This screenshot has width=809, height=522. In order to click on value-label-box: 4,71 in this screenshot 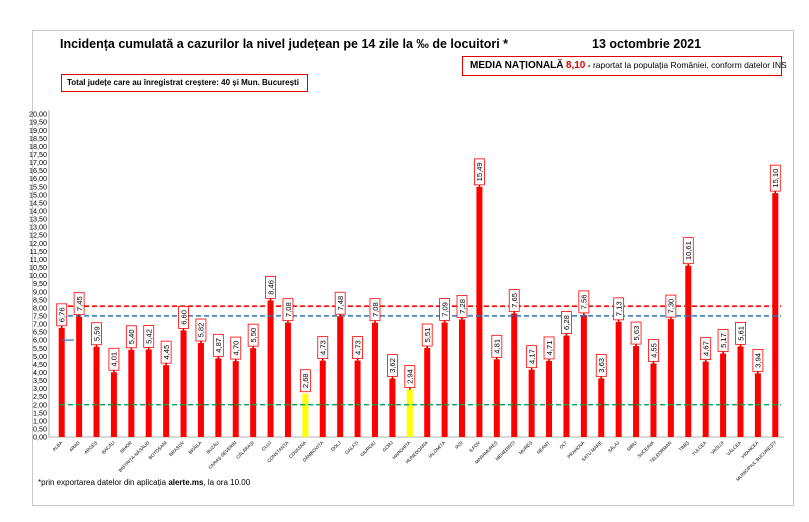, I will do `click(549, 348)`.